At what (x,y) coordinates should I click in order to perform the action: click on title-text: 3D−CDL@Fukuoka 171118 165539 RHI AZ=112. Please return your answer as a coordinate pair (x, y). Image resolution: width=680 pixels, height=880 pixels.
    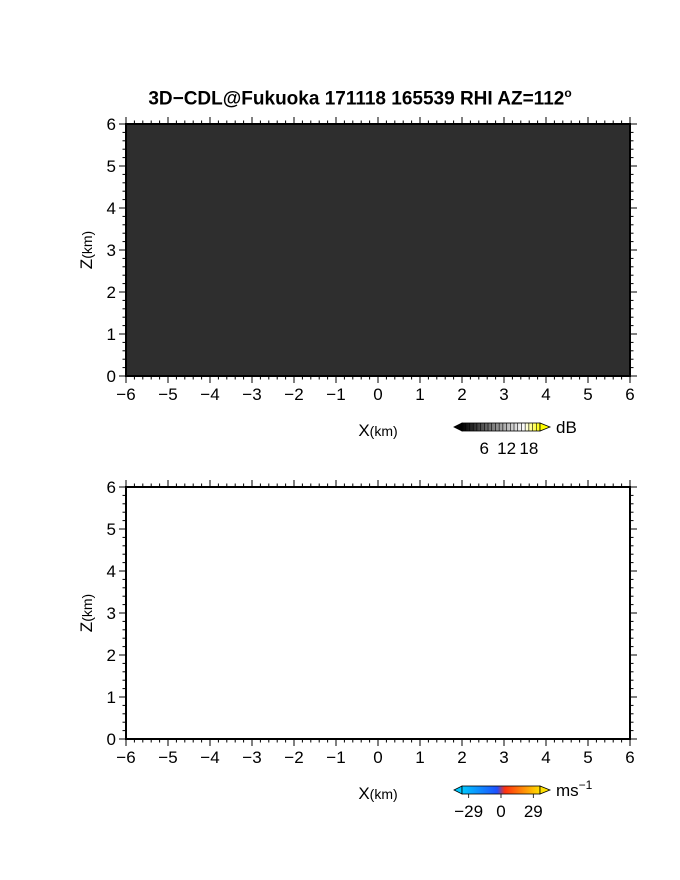
    Looking at the image, I should click on (356, 99).